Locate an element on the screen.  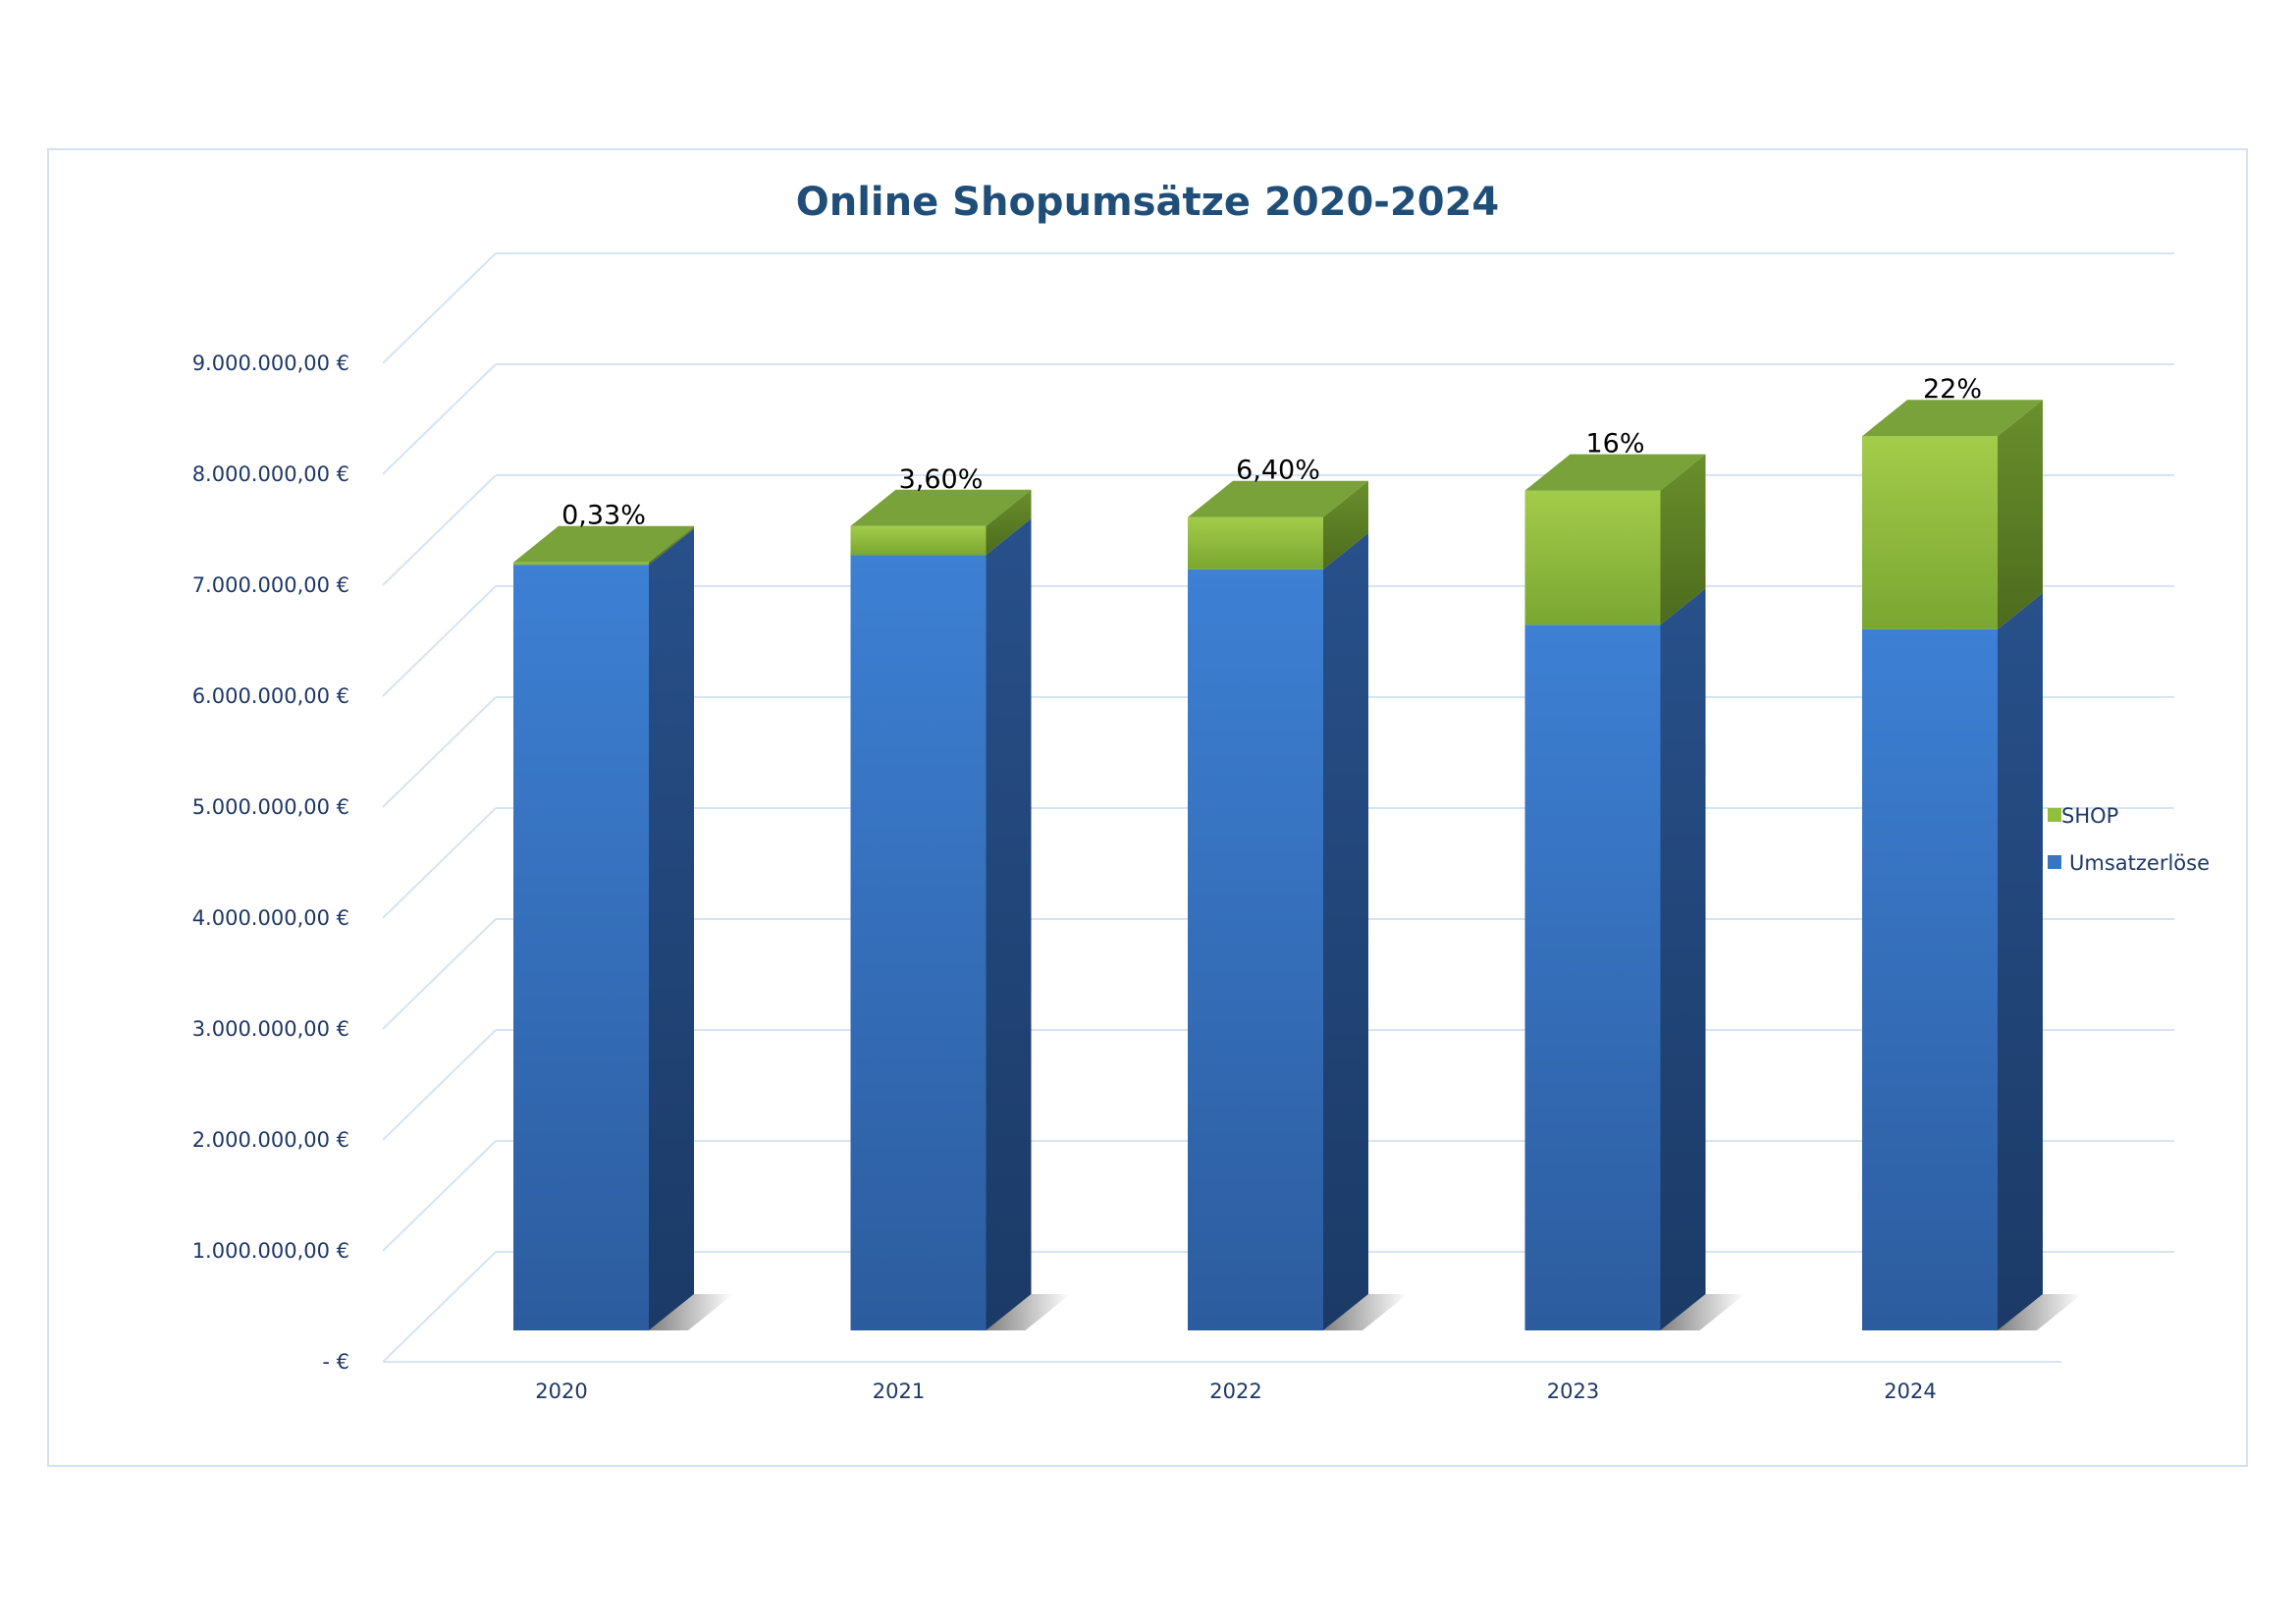
legend-label: SHOP is located at coordinates (2089, 816).